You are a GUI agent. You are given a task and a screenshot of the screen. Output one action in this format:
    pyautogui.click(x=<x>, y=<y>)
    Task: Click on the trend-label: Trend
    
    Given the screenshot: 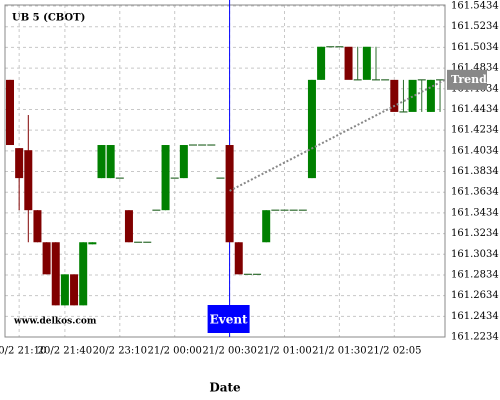 What is the action you would take?
    pyautogui.click(x=469, y=79)
    